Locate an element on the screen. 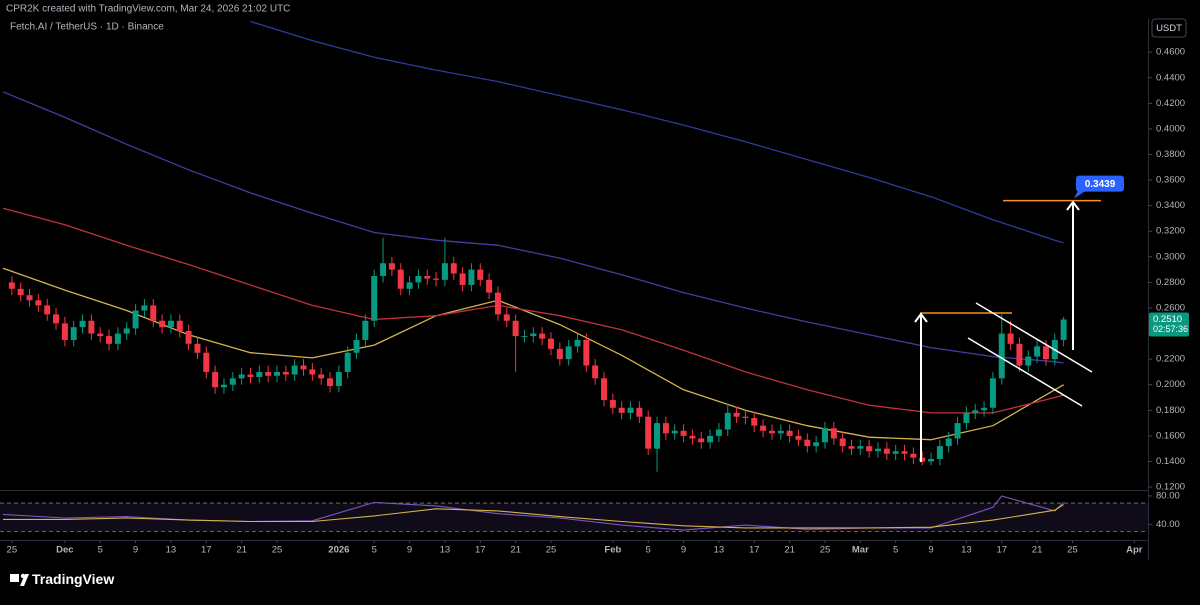 The image size is (1200, 605). channel-line is located at coordinates (1025, 372).